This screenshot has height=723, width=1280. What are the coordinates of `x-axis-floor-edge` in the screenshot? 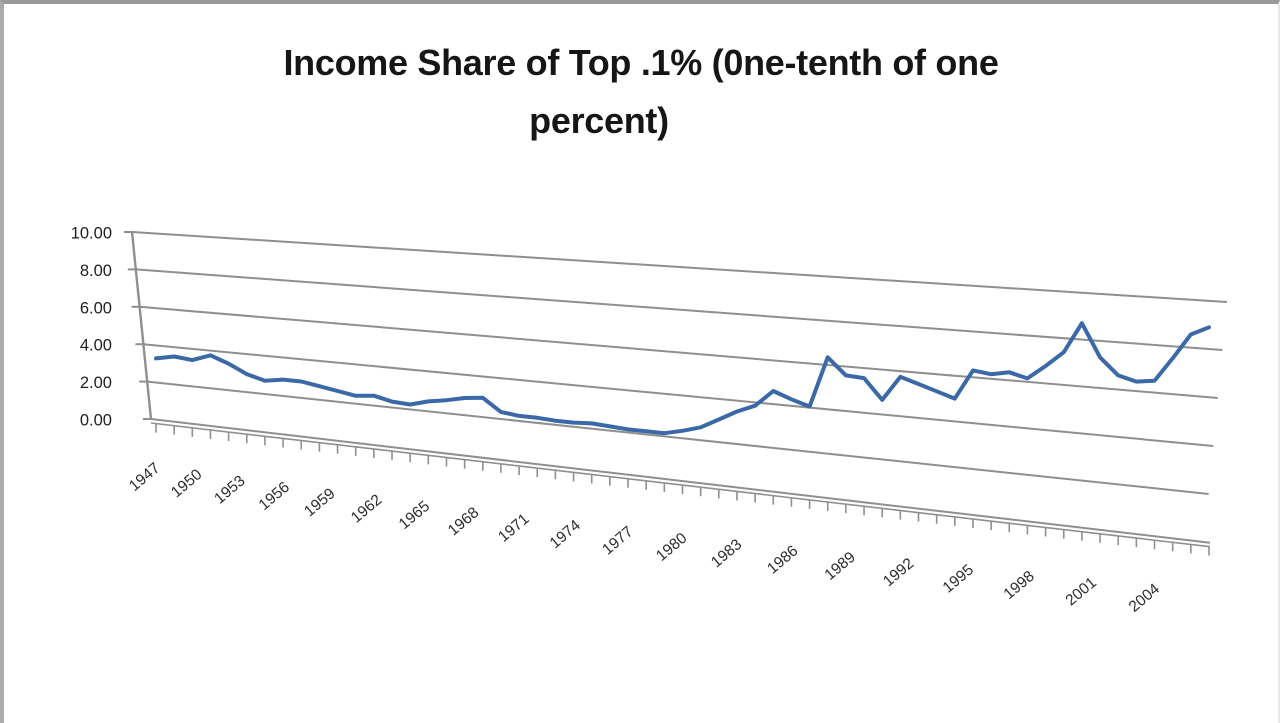 It's located at (680, 485).